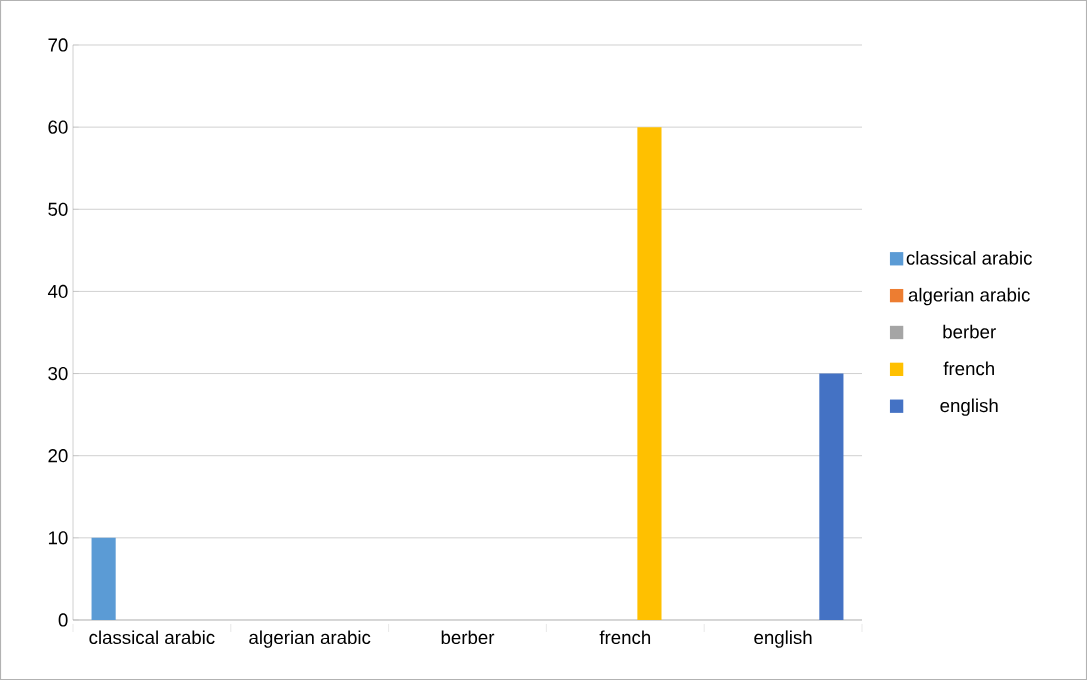 This screenshot has height=680, width=1087. Describe the element at coordinates (58, 373) in the screenshot. I see `y-tick-label: 30` at that location.